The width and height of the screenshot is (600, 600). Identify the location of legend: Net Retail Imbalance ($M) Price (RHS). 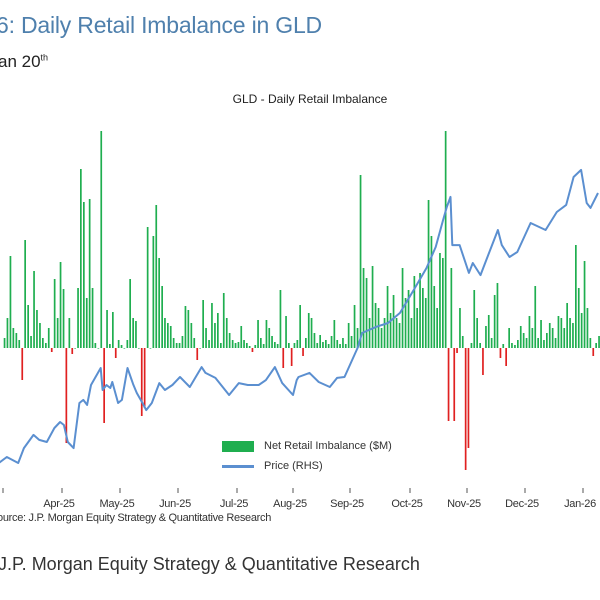
(307, 456).